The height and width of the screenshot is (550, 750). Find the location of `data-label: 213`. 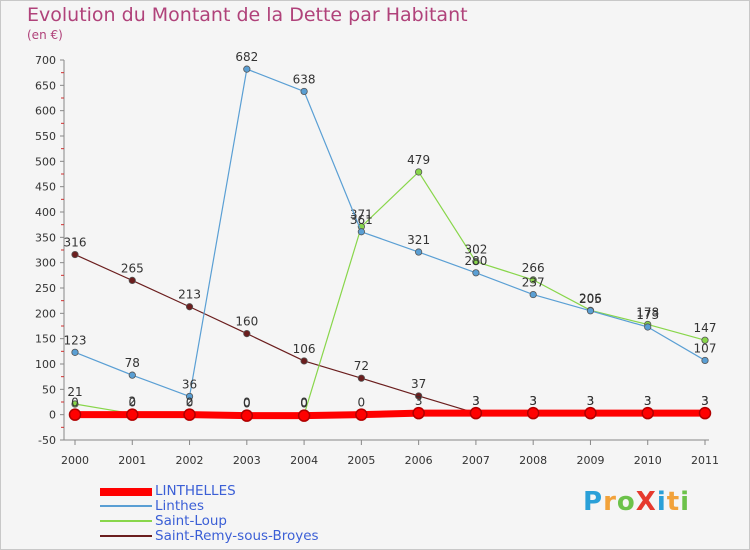

data-label: 213 is located at coordinates (189, 295).